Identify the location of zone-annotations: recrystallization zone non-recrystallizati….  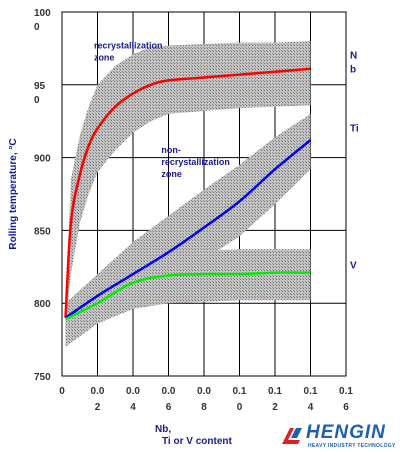
(162, 109).